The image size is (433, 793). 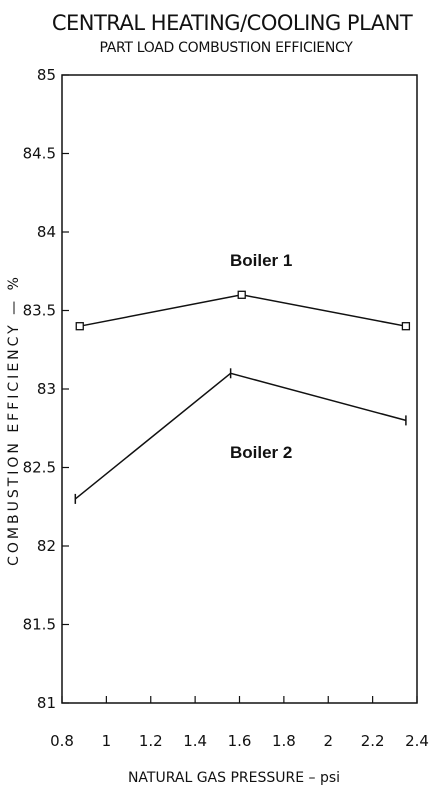 I want to click on y-tick-label: 82.5, so click(x=39, y=468).